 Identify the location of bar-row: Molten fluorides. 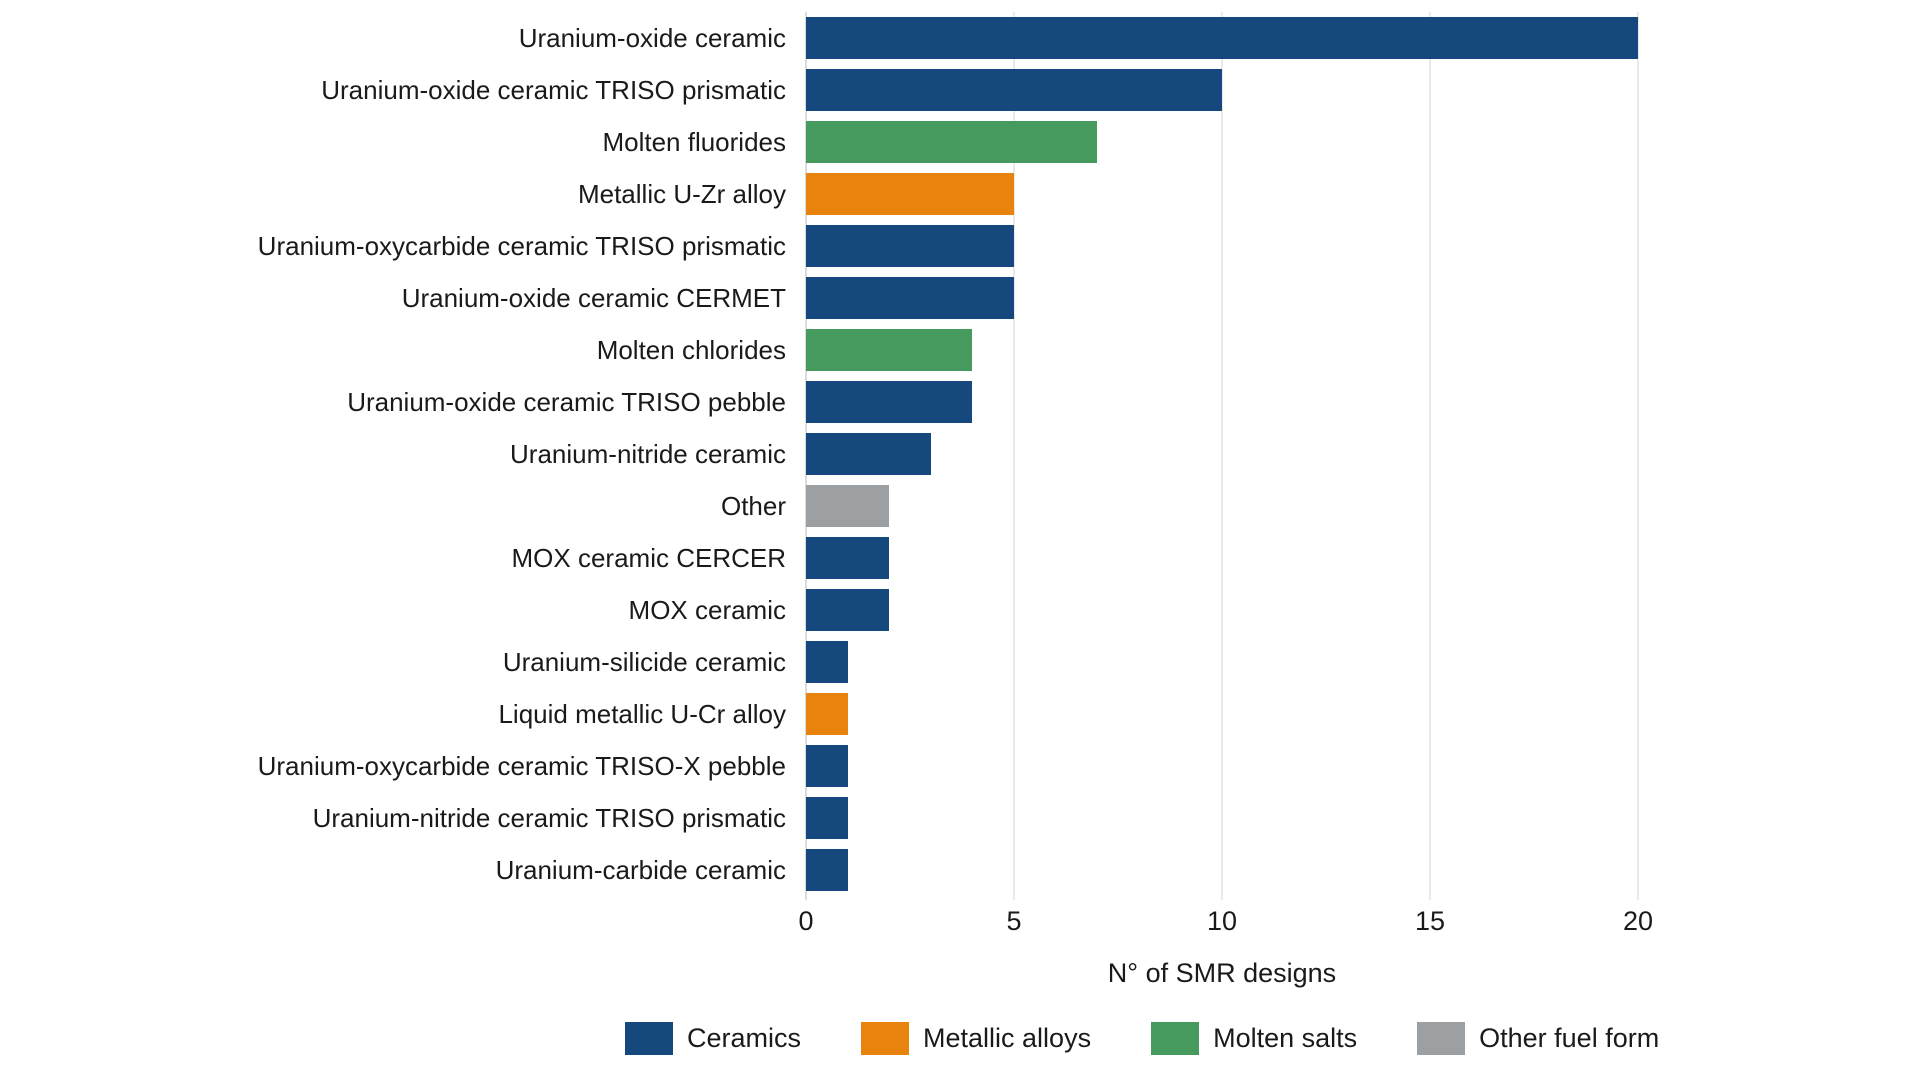
(960, 142).